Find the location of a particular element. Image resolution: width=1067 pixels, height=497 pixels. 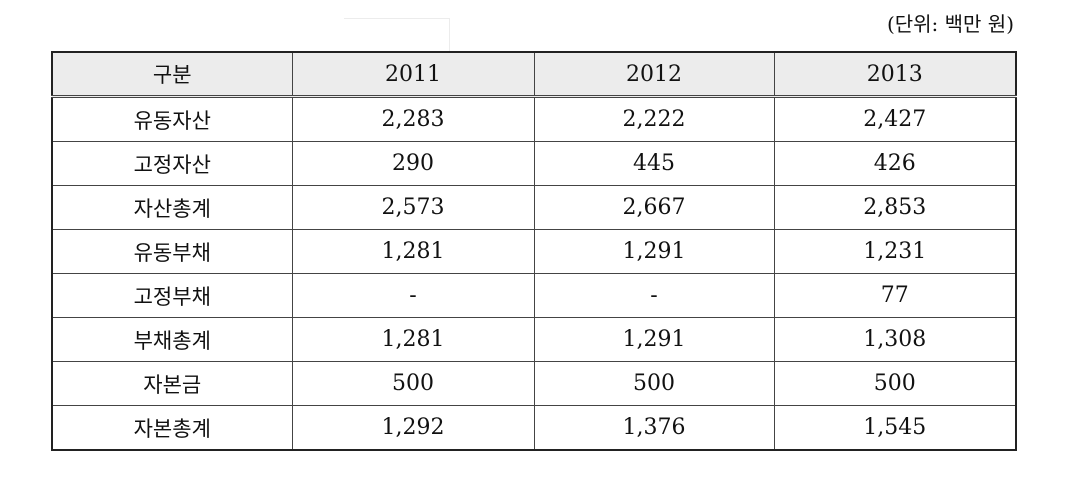

row-label: 자본총계 is located at coordinates (172, 428).